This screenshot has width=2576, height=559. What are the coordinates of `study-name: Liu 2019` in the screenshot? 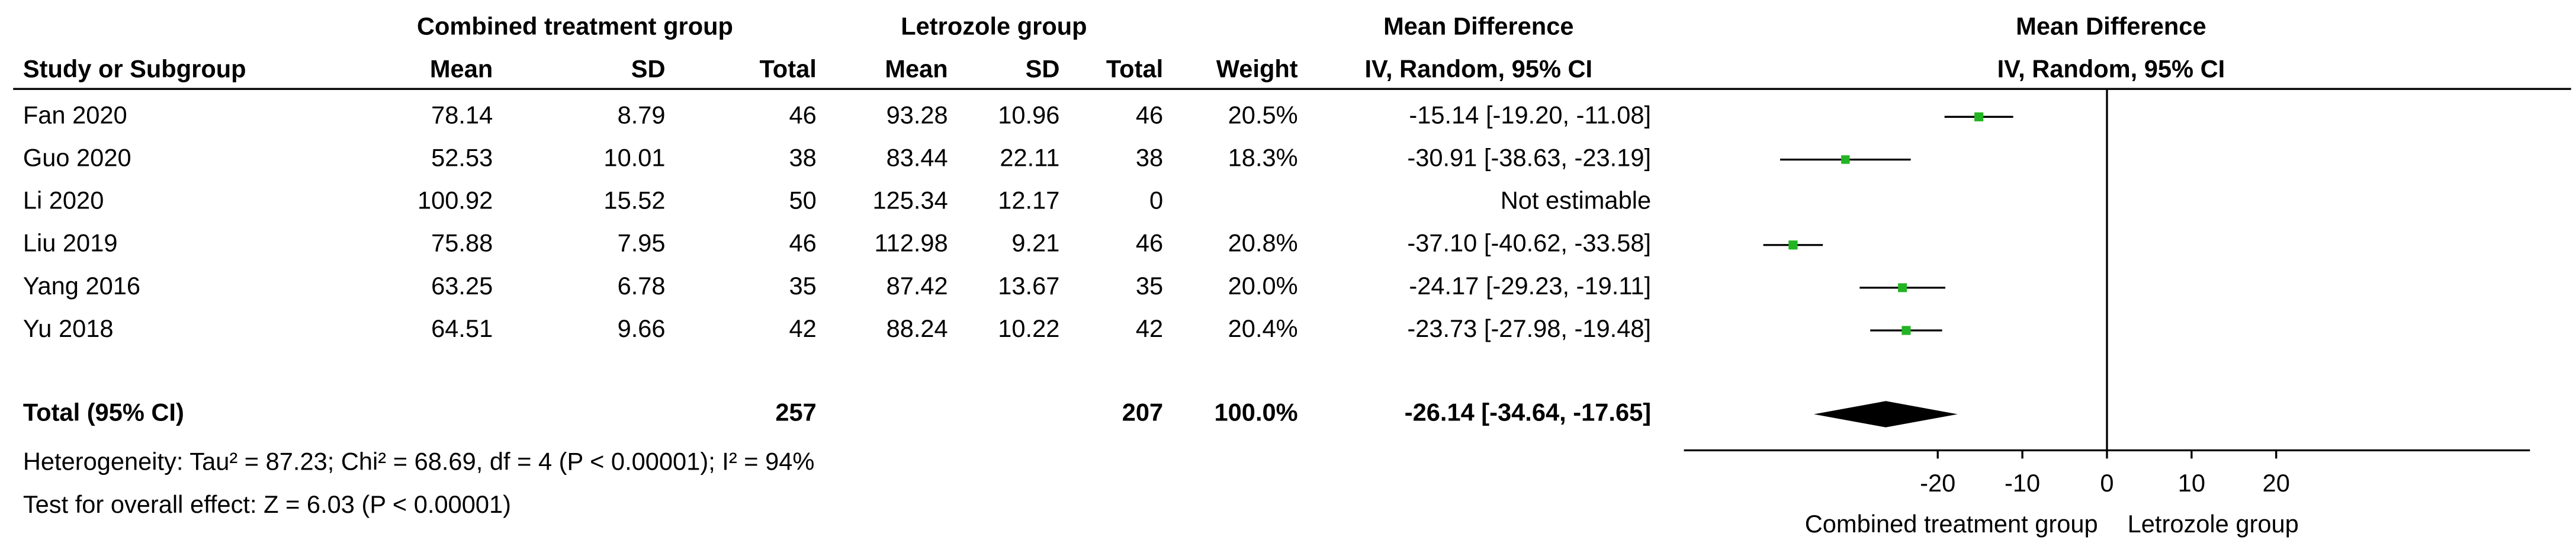 It's located at (70, 243).